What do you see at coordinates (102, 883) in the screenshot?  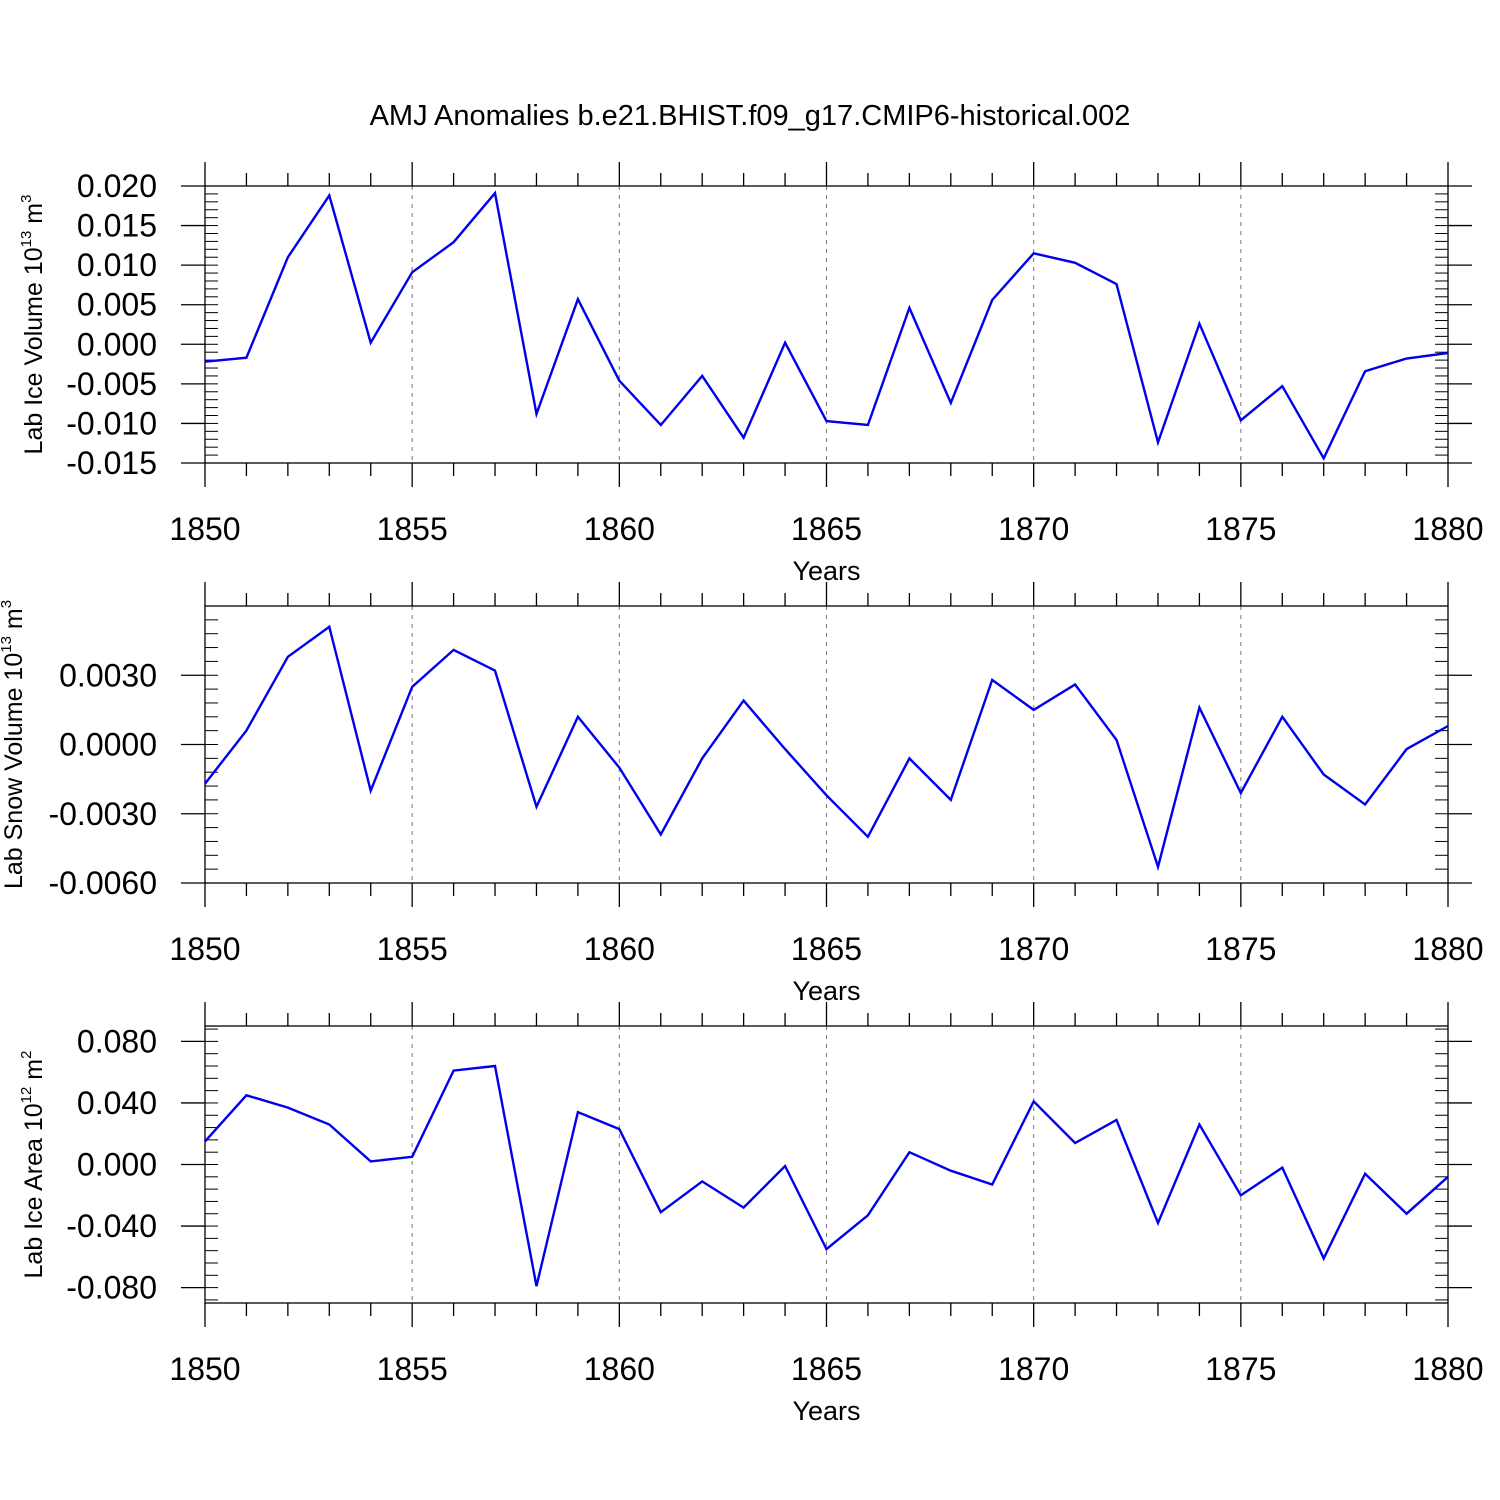 I see `y-tick-label: -0.0060` at bounding box center [102, 883].